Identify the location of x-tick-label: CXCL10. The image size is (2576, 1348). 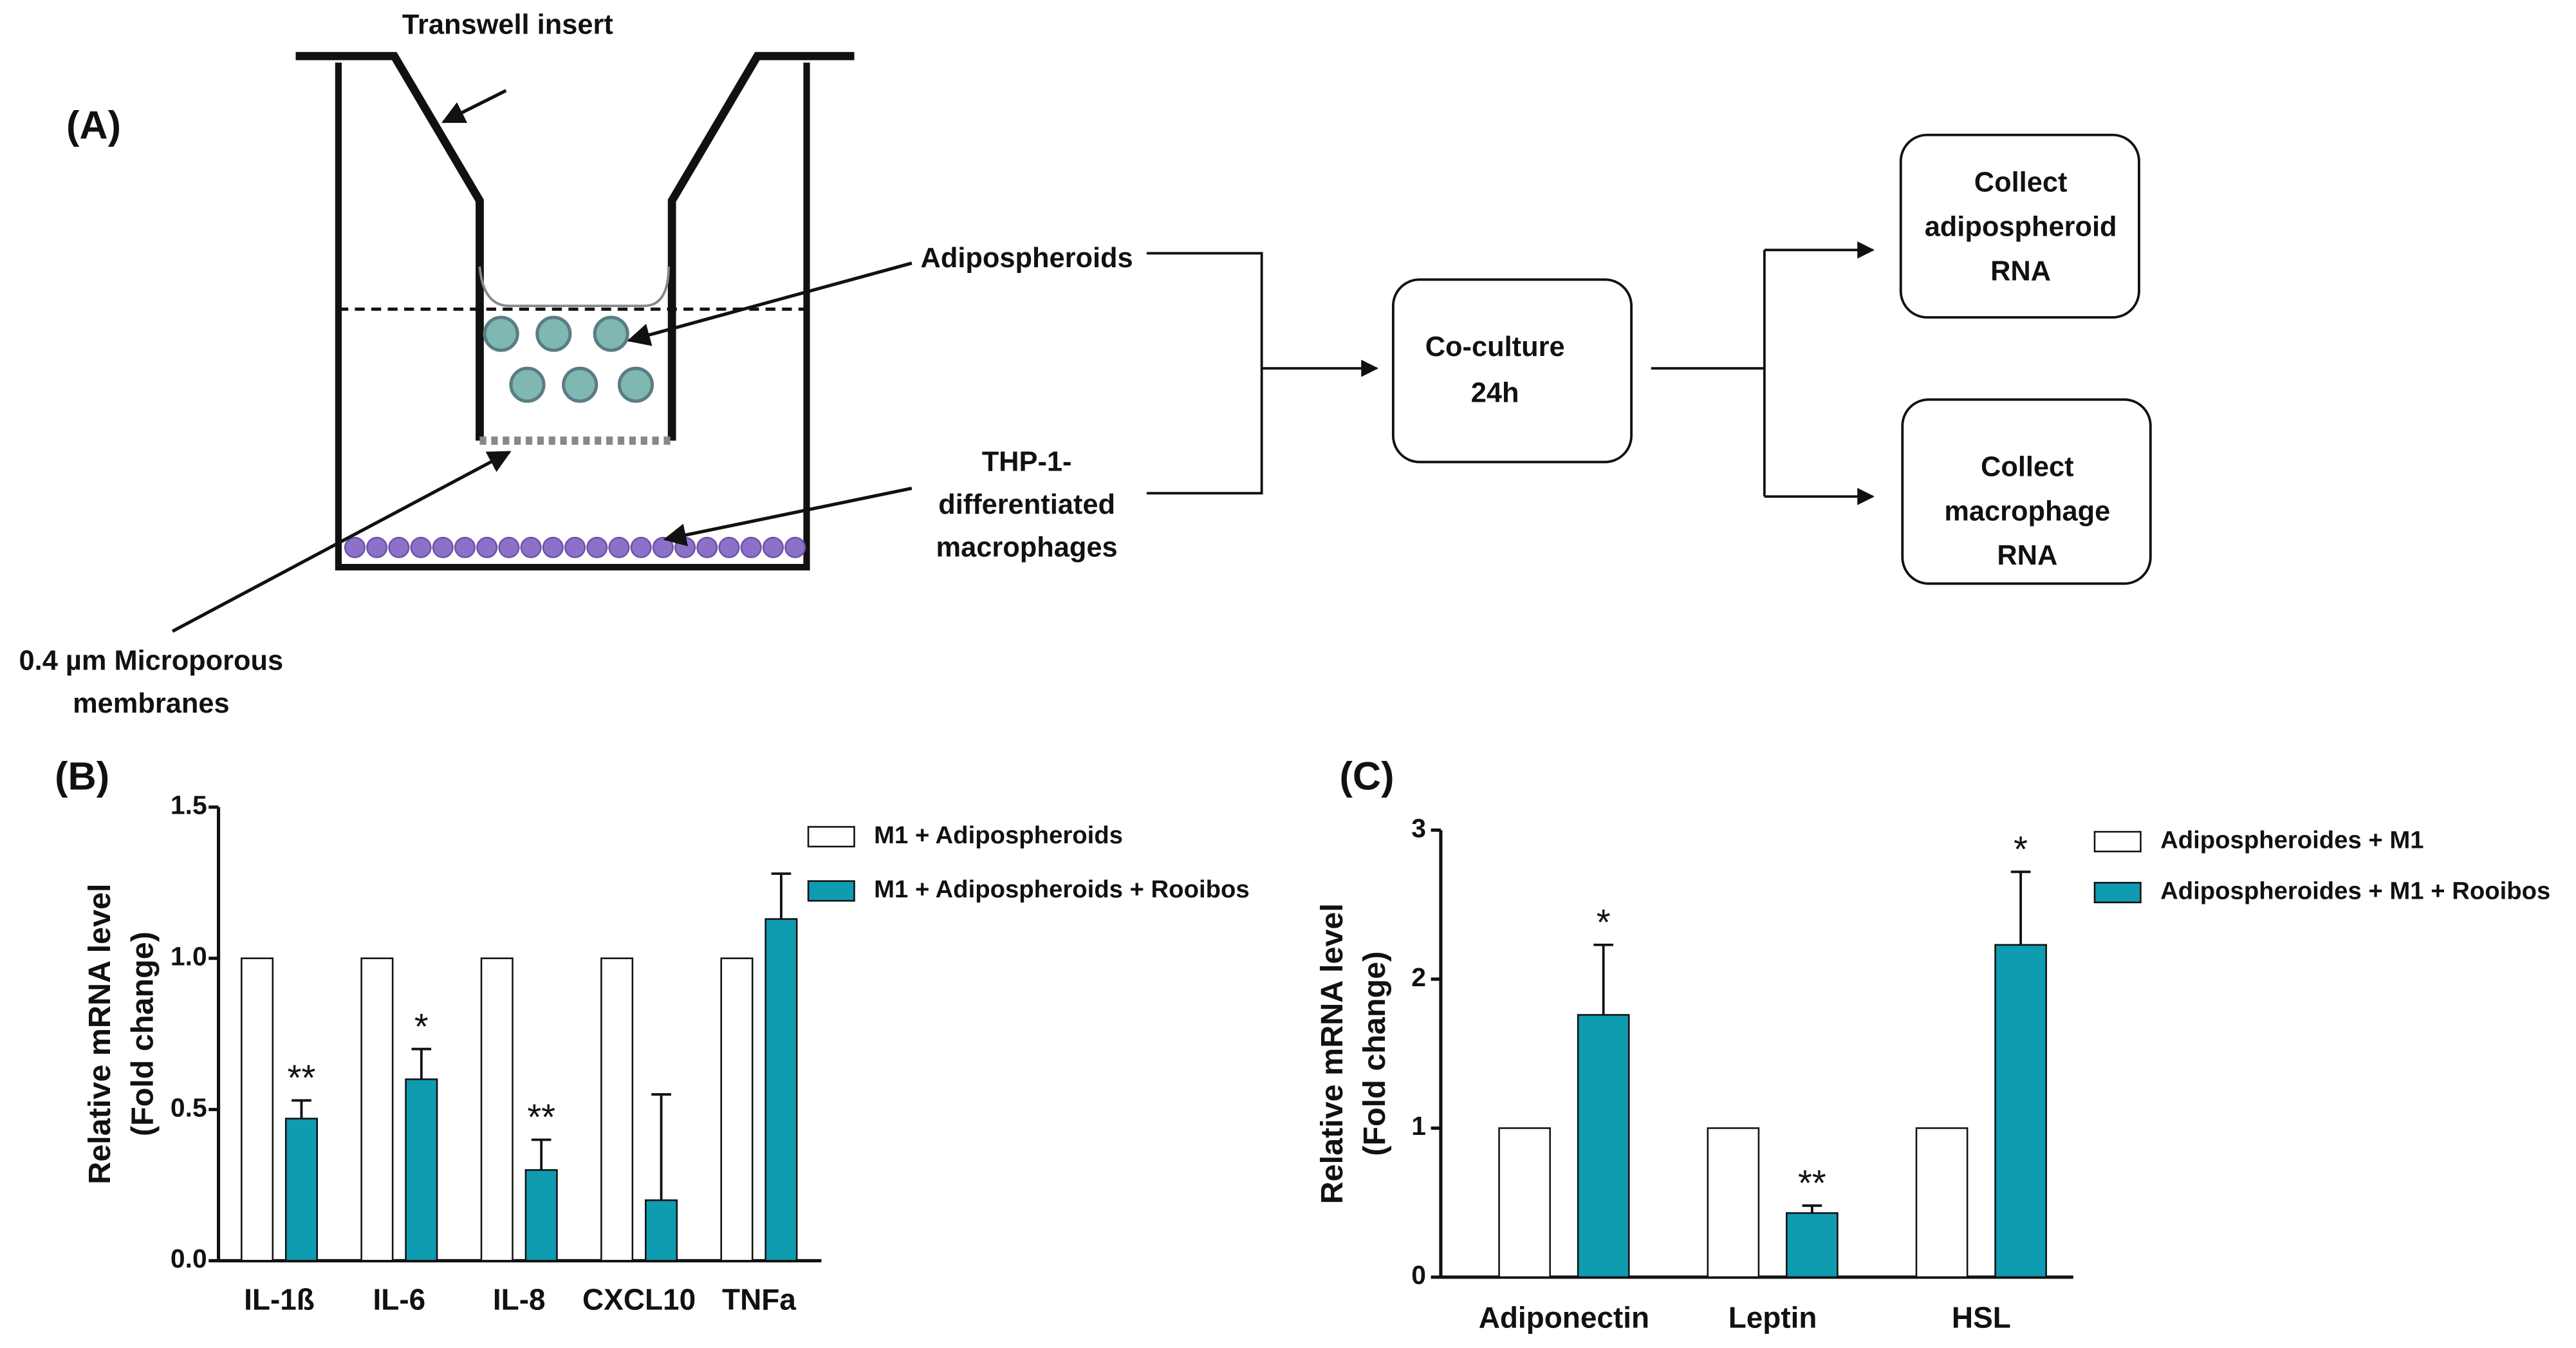
(639, 1299).